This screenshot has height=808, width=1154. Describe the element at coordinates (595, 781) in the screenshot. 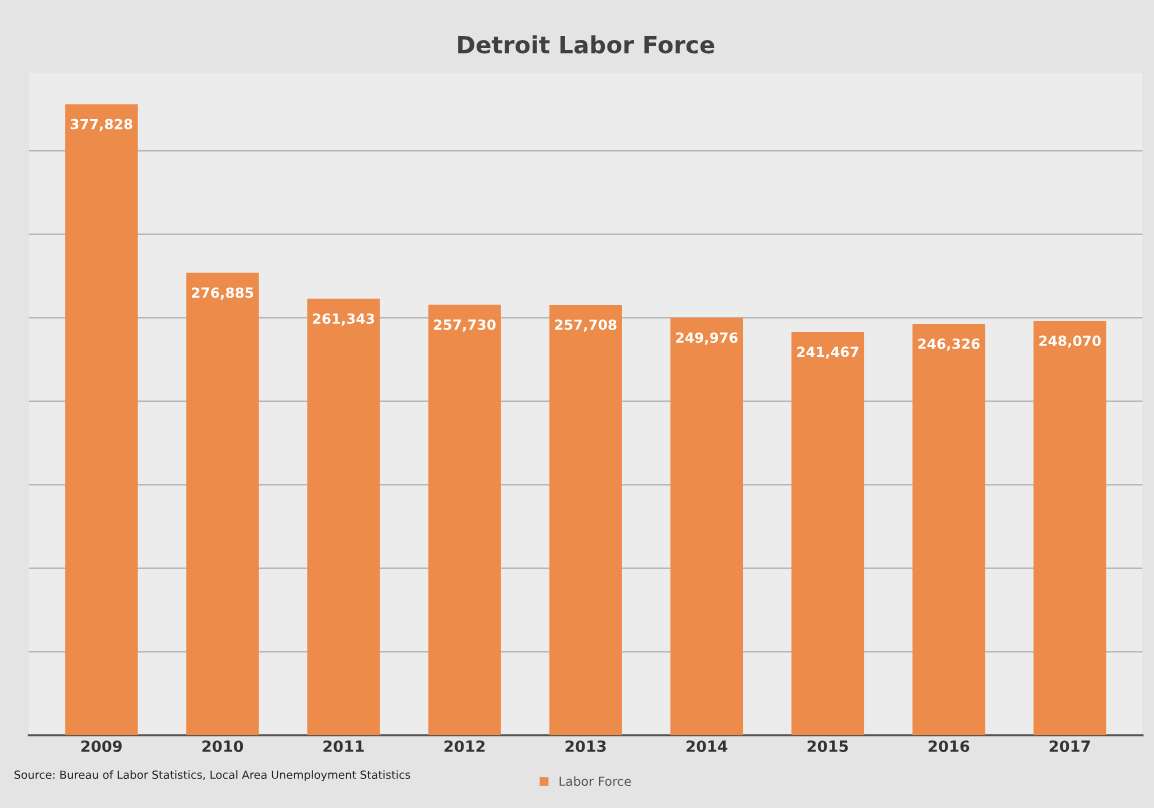

I see `legend-label: Labor Force` at that location.